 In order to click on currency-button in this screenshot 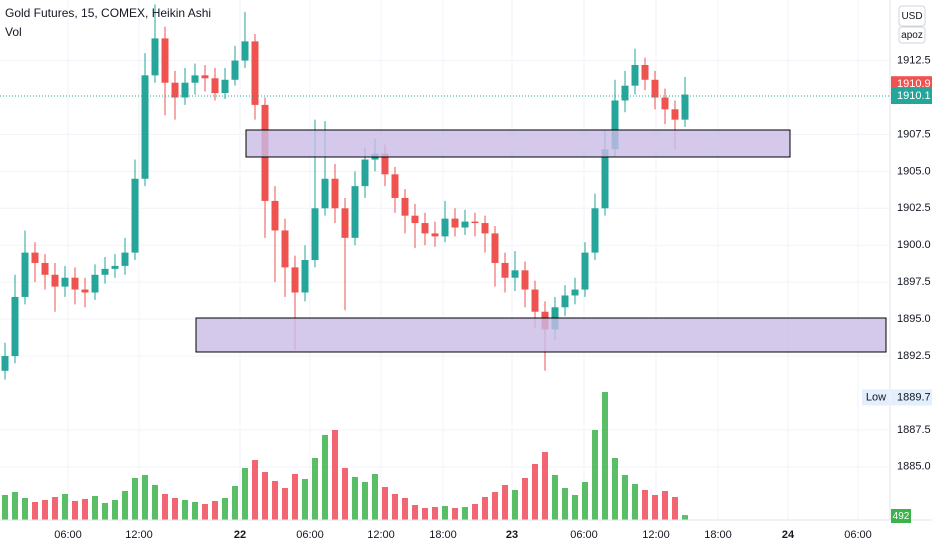, I will do `click(912, 16)`.